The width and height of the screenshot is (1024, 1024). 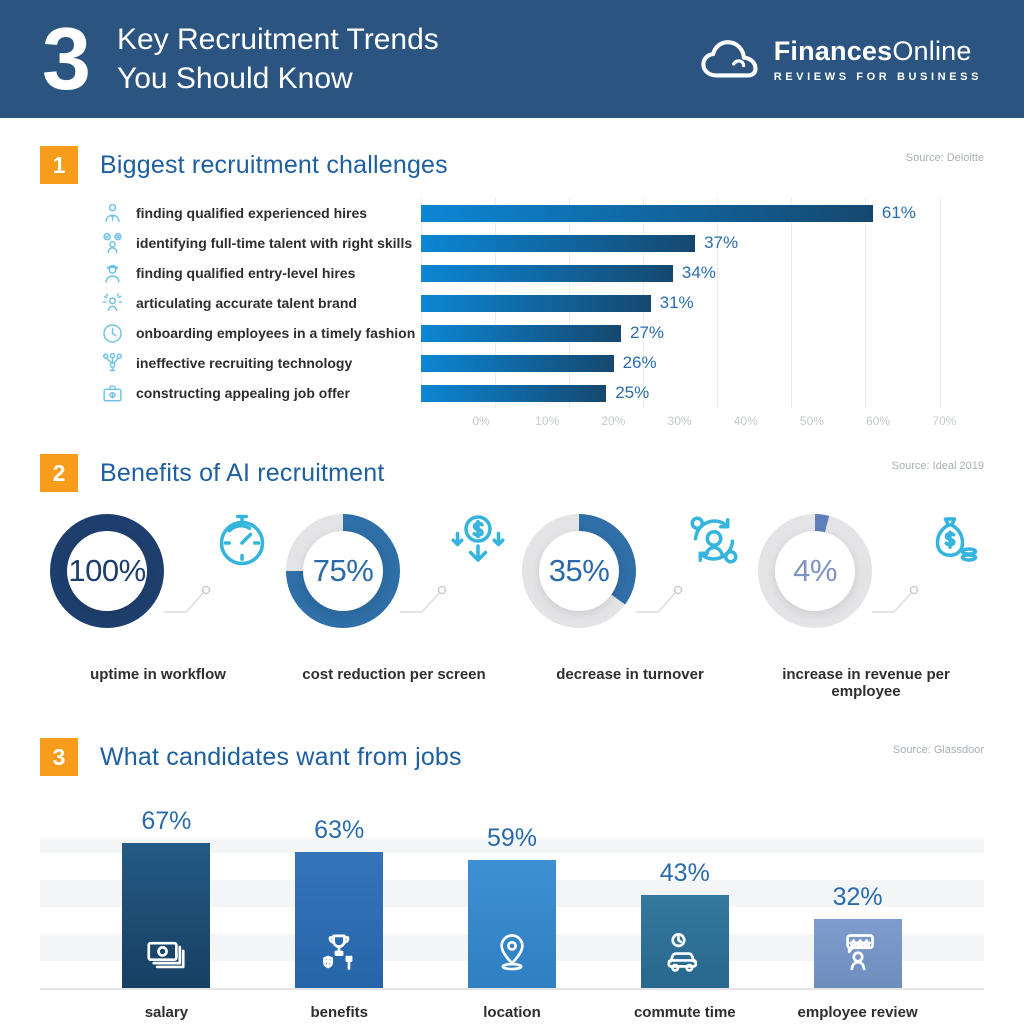 What do you see at coordinates (59, 473) in the screenshot?
I see `section-2-number-badge: 2` at bounding box center [59, 473].